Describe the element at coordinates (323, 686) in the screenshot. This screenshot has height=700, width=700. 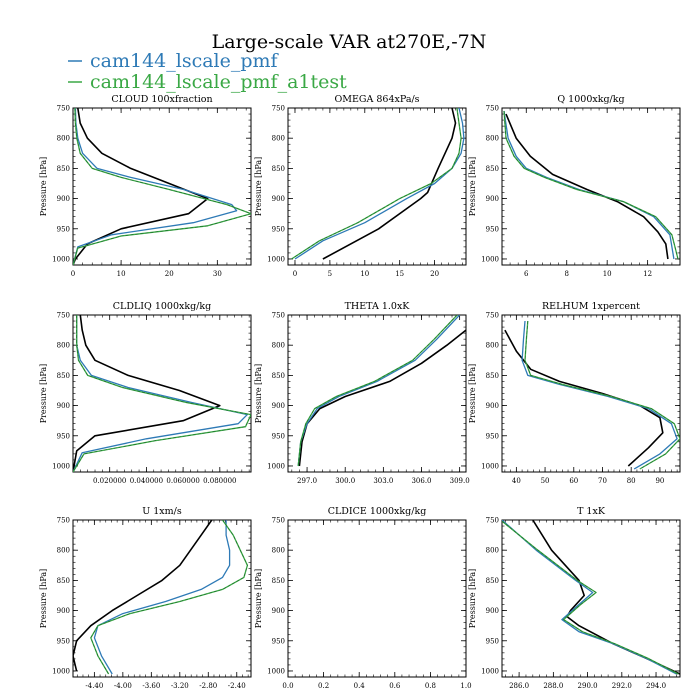
I see `x-tick-label: 0.2` at that location.